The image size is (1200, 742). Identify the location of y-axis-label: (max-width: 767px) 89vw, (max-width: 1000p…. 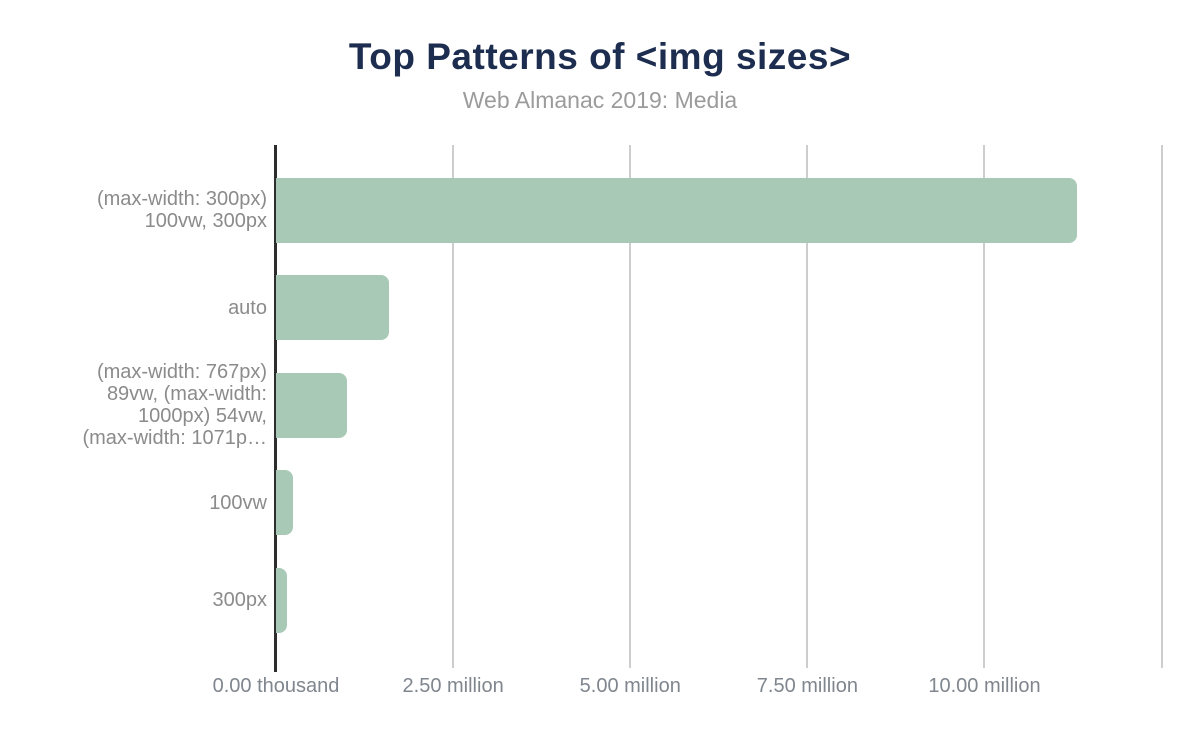
(133, 405).